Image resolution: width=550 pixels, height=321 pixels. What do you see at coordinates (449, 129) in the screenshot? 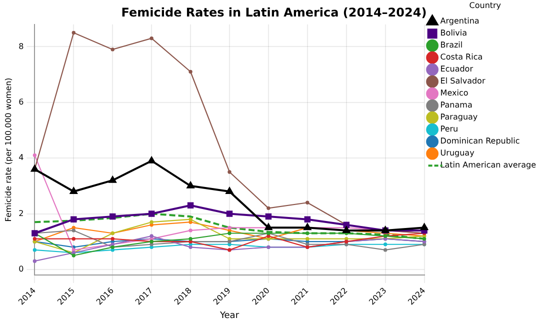
I see `legend-label: Peru` at bounding box center [449, 129].